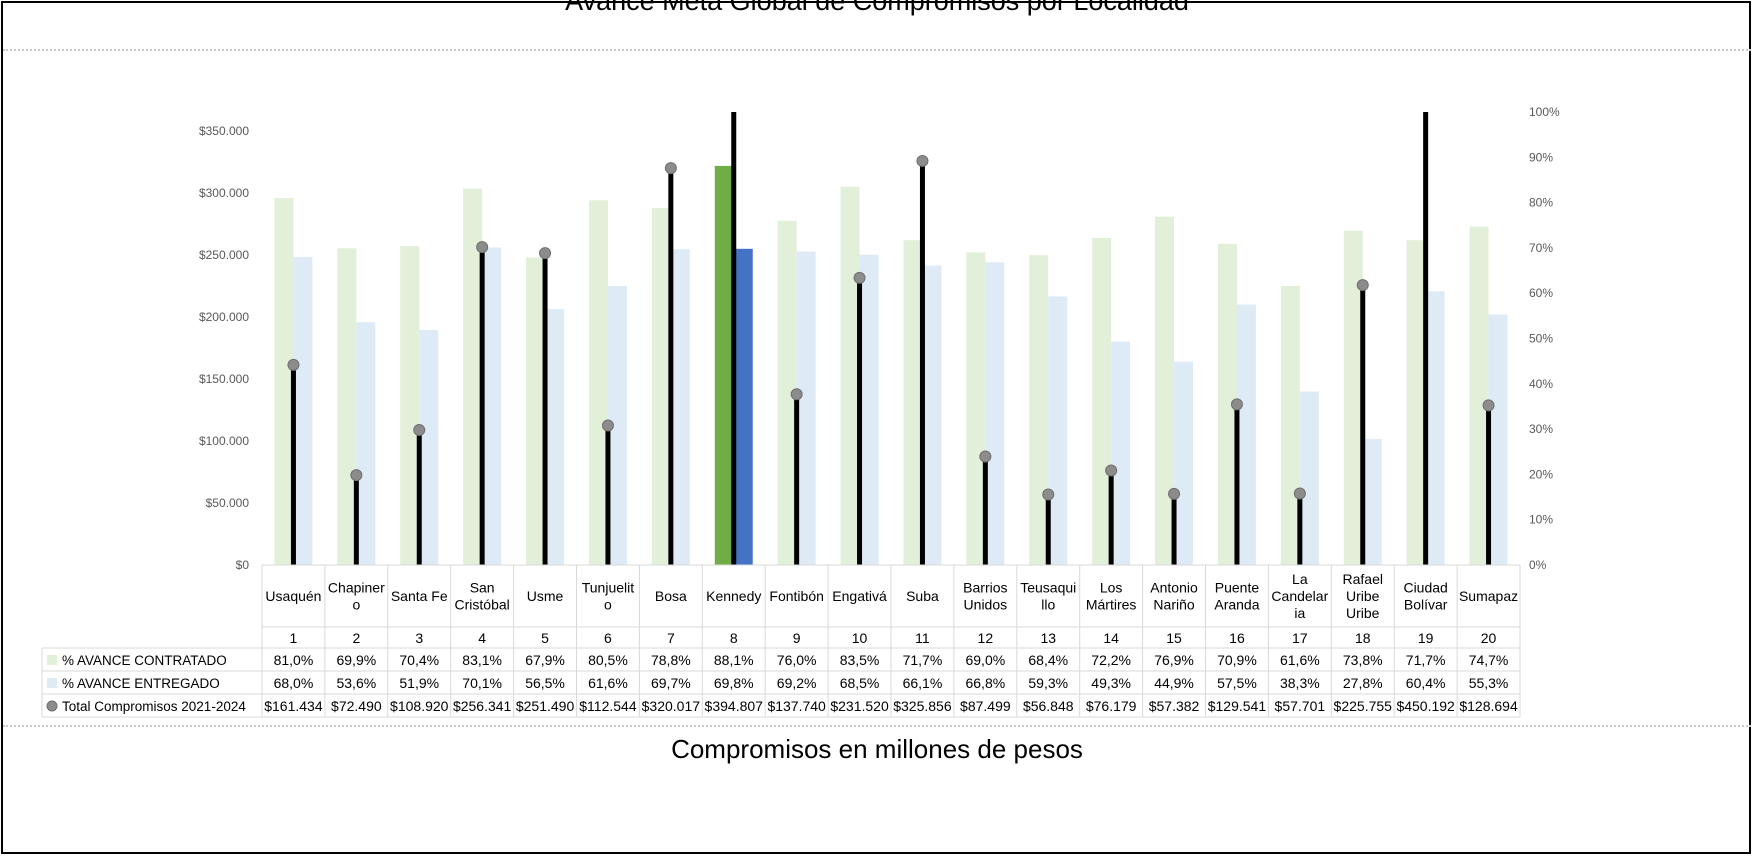  I want to click on table-value: 27,8%, so click(1363, 683).